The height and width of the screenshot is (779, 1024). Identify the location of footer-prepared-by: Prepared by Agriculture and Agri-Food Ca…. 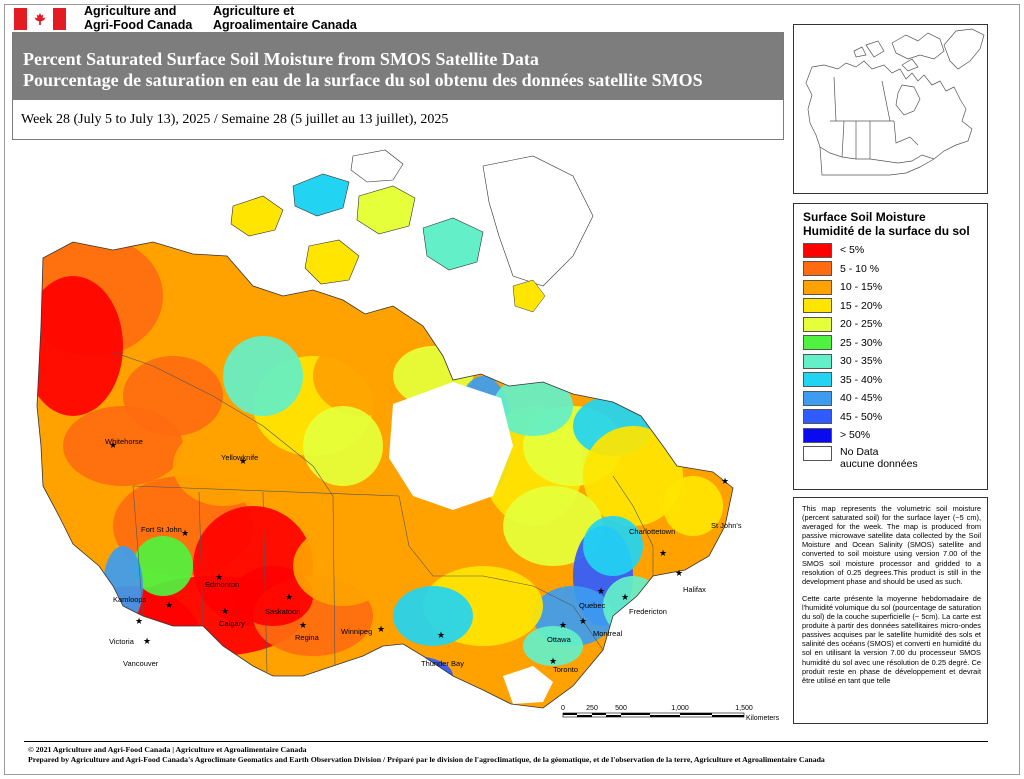
(426, 760).